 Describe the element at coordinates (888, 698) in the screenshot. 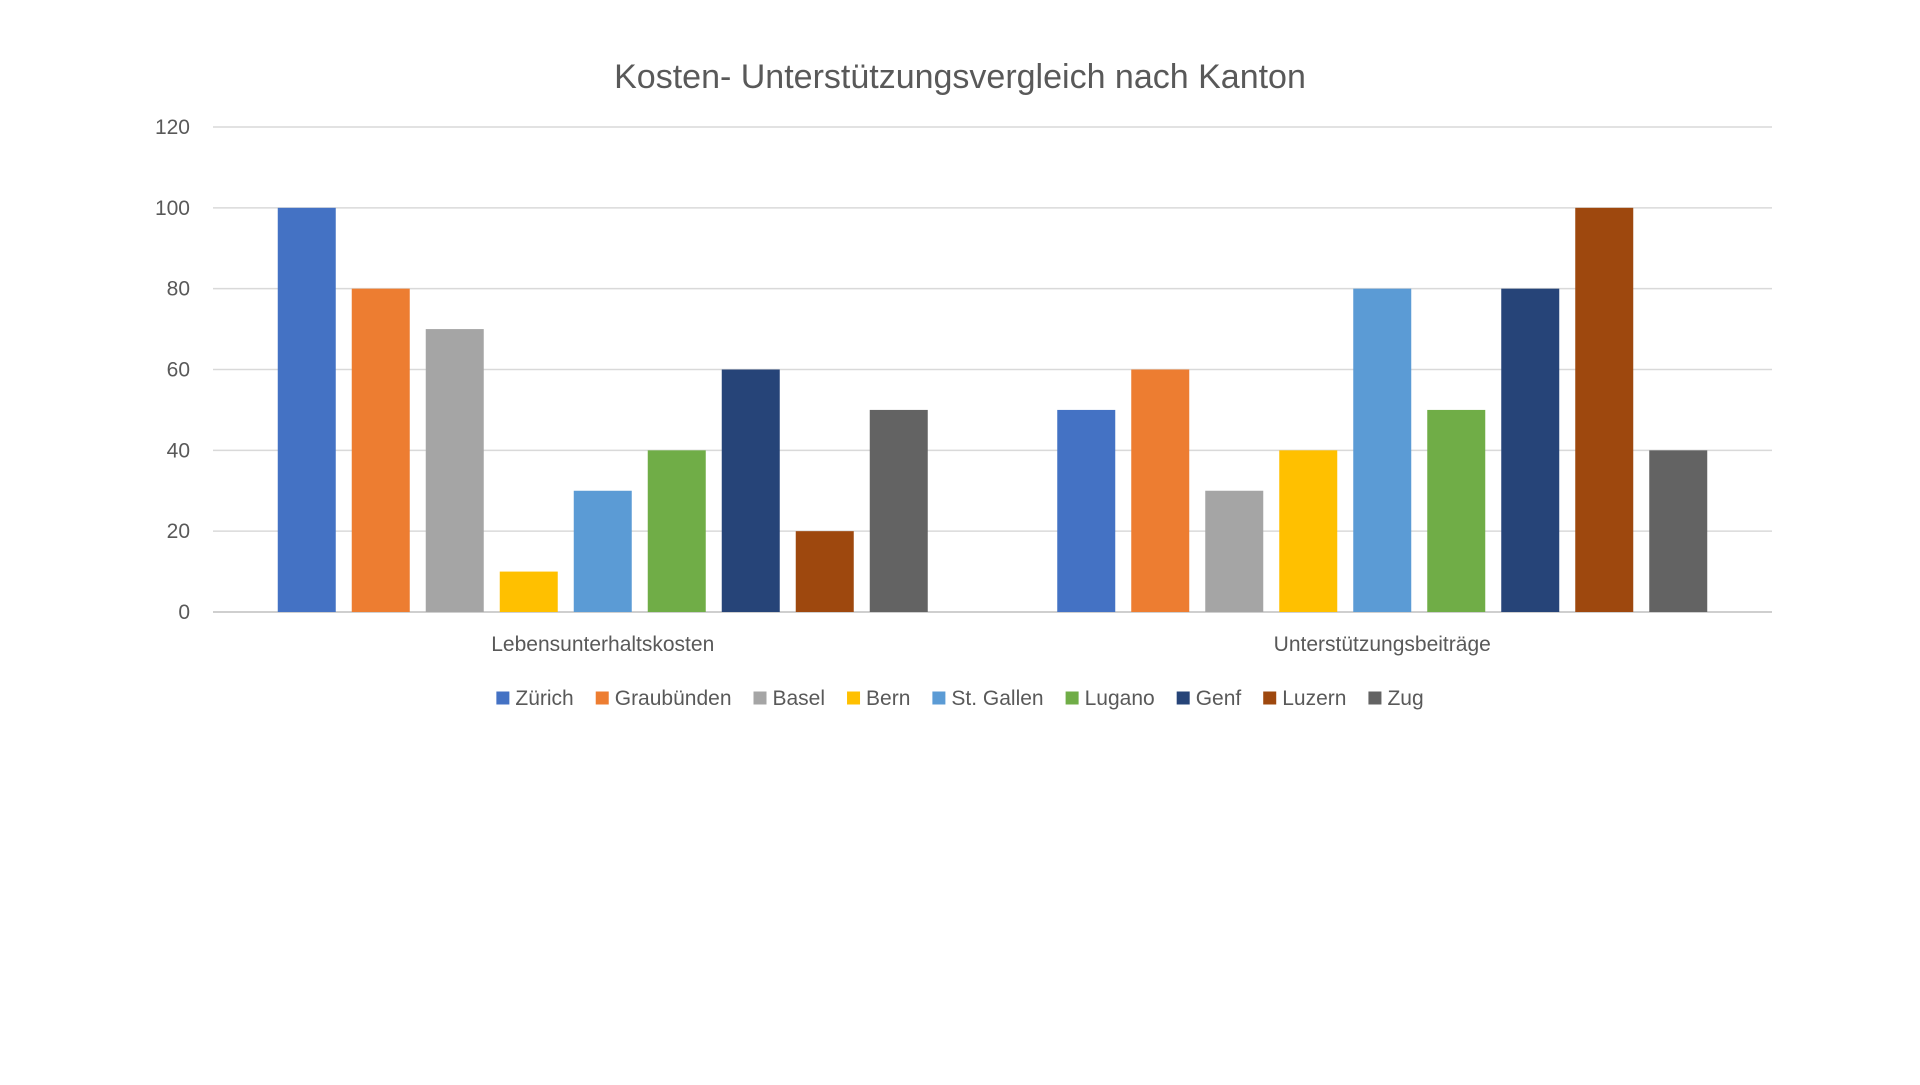

I see `legend-label: Bern` at that location.